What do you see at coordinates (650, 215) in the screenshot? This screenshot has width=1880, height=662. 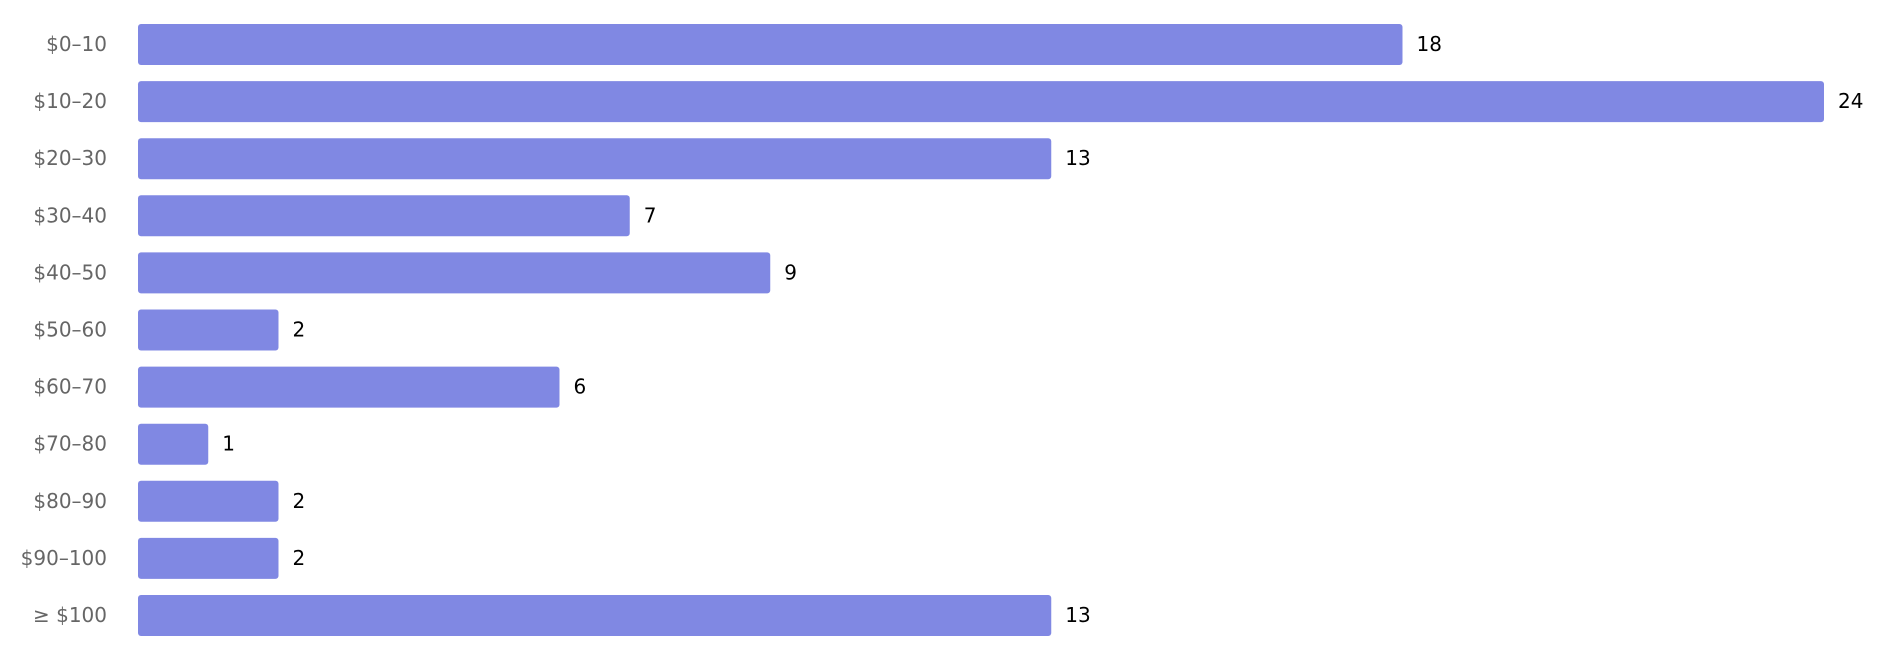 I see `value-label: 7` at bounding box center [650, 215].